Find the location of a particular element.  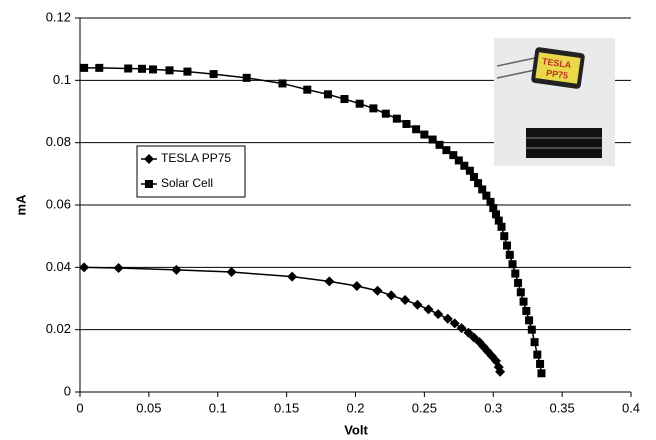

y-tick-label: 0.12 is located at coordinates (58, 16).